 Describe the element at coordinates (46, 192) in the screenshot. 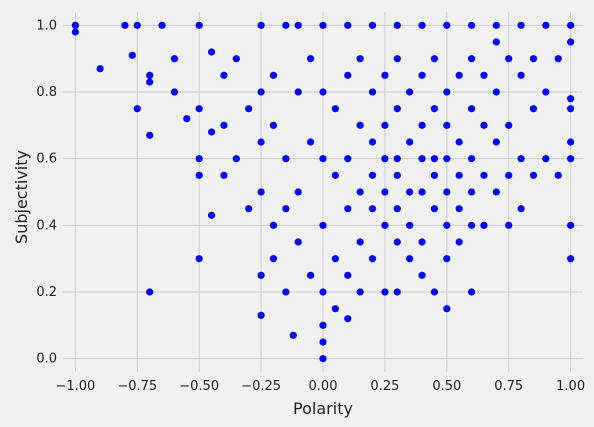

I see `y-axis-ticks: 0.0 0.2 0.4 0.6 0.8 1.0` at that location.